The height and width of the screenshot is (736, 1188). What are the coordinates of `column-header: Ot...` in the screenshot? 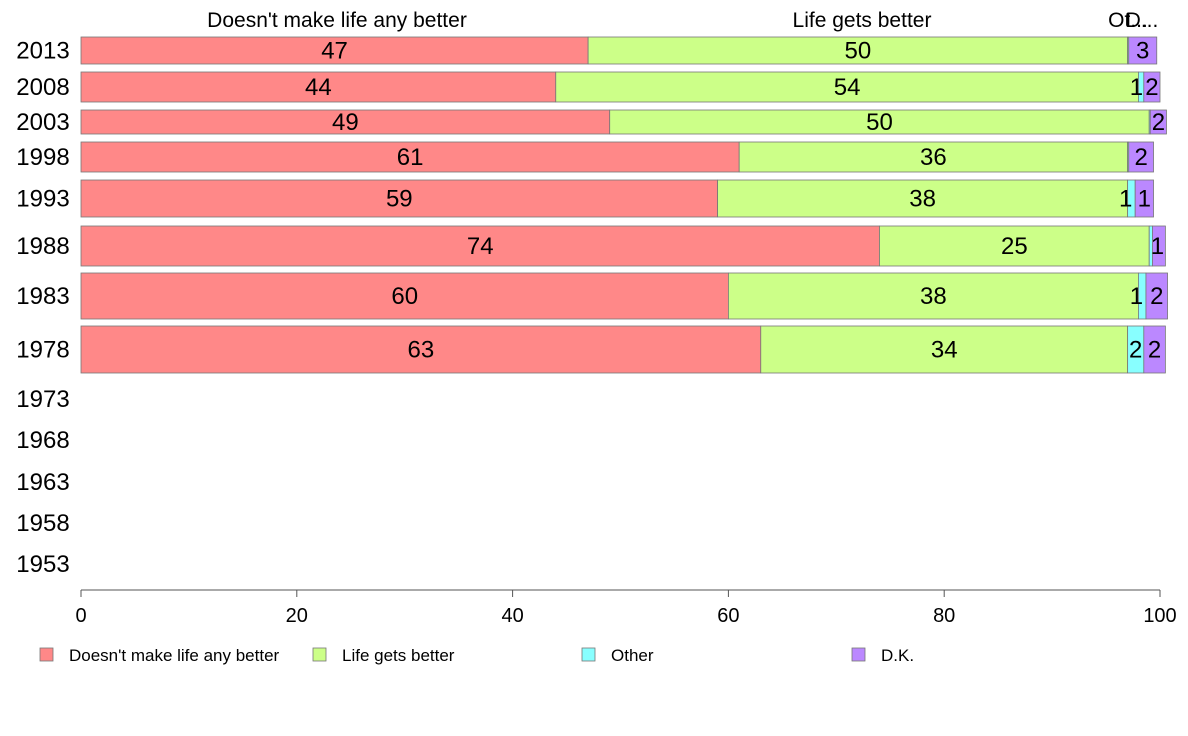 It's located at (1128, 20).